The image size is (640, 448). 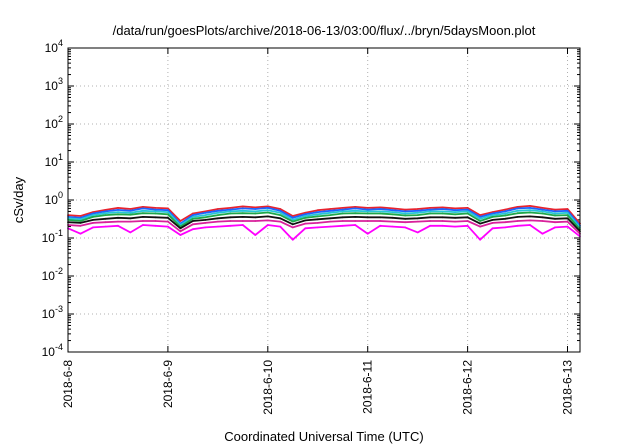 I want to click on y-tick-labels: 10⁻⁴ 10⁻³ 10⁻² 10⁻¹ 10⁰ 10¹ 10² 10³ 10⁴, so click(x=52, y=198).